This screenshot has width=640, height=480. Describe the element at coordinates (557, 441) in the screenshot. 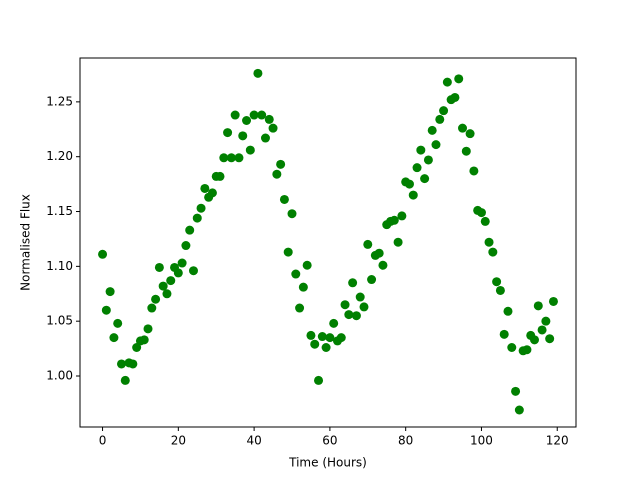

I see `x-tick-label: 120` at that location.